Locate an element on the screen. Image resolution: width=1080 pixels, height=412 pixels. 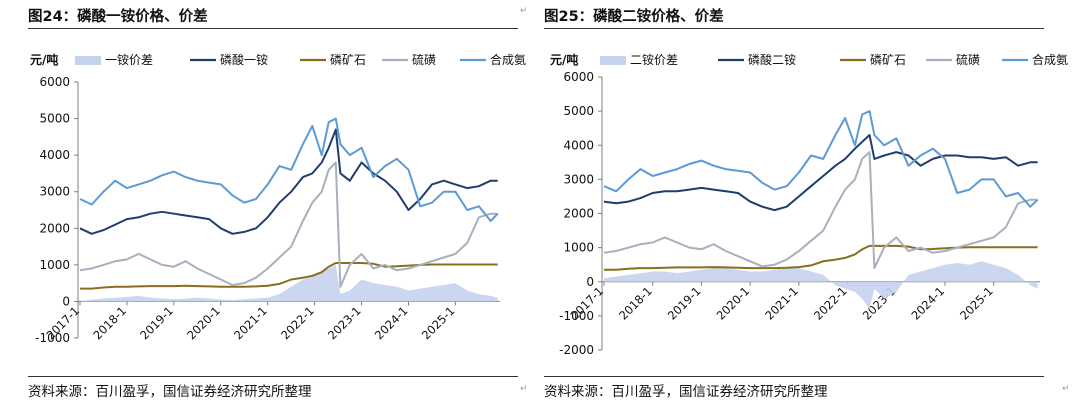
legend-label: 磷酸一铵 is located at coordinates (244, 59).